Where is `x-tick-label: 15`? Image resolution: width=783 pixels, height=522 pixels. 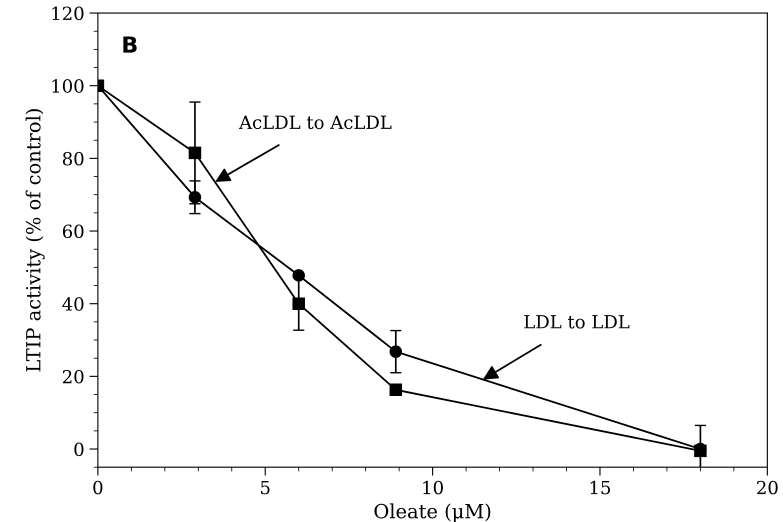 x-tick-label: 15 is located at coordinates (600, 487).